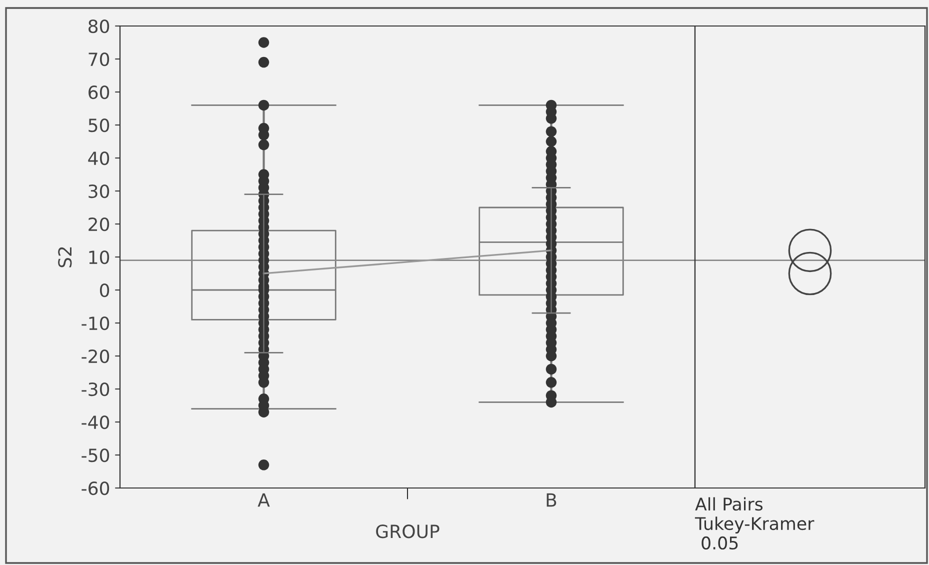 The height and width of the screenshot is (565, 929). What do you see at coordinates (65, 257) in the screenshot?
I see `y-axis-title: S2` at bounding box center [65, 257].